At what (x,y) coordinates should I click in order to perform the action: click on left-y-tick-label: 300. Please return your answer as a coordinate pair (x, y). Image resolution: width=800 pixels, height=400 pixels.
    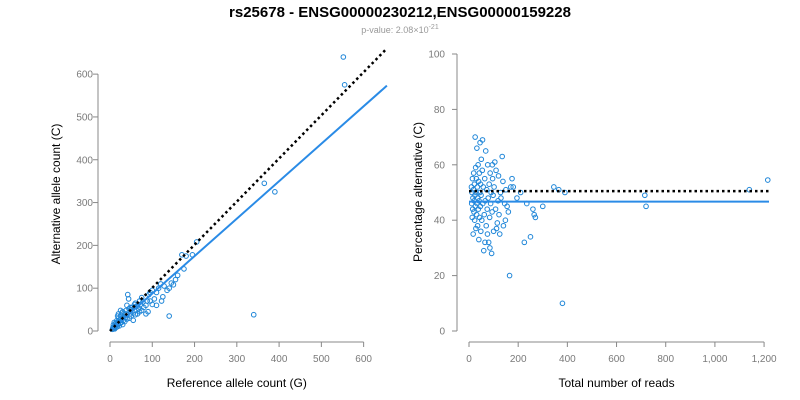
    Looking at the image, I should click on (84, 203).